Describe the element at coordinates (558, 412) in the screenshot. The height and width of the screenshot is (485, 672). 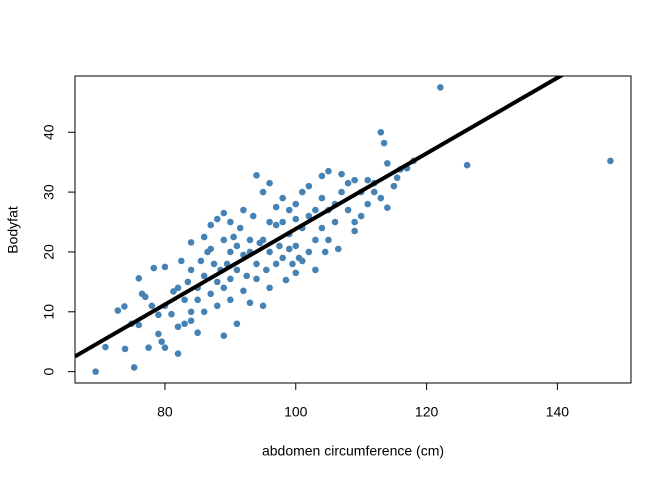
I see `x-tick-label: 140` at that location.